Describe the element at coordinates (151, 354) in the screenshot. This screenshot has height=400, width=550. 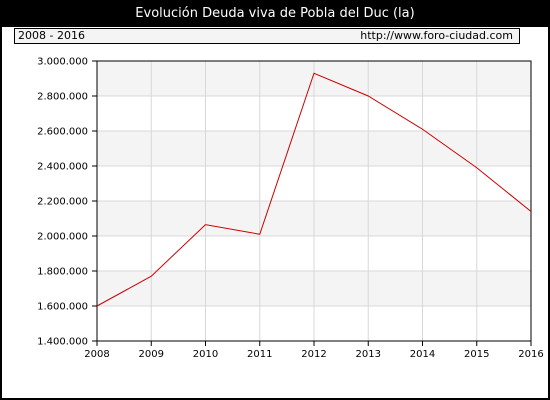
I see `x-tick-label: 2009` at that location.